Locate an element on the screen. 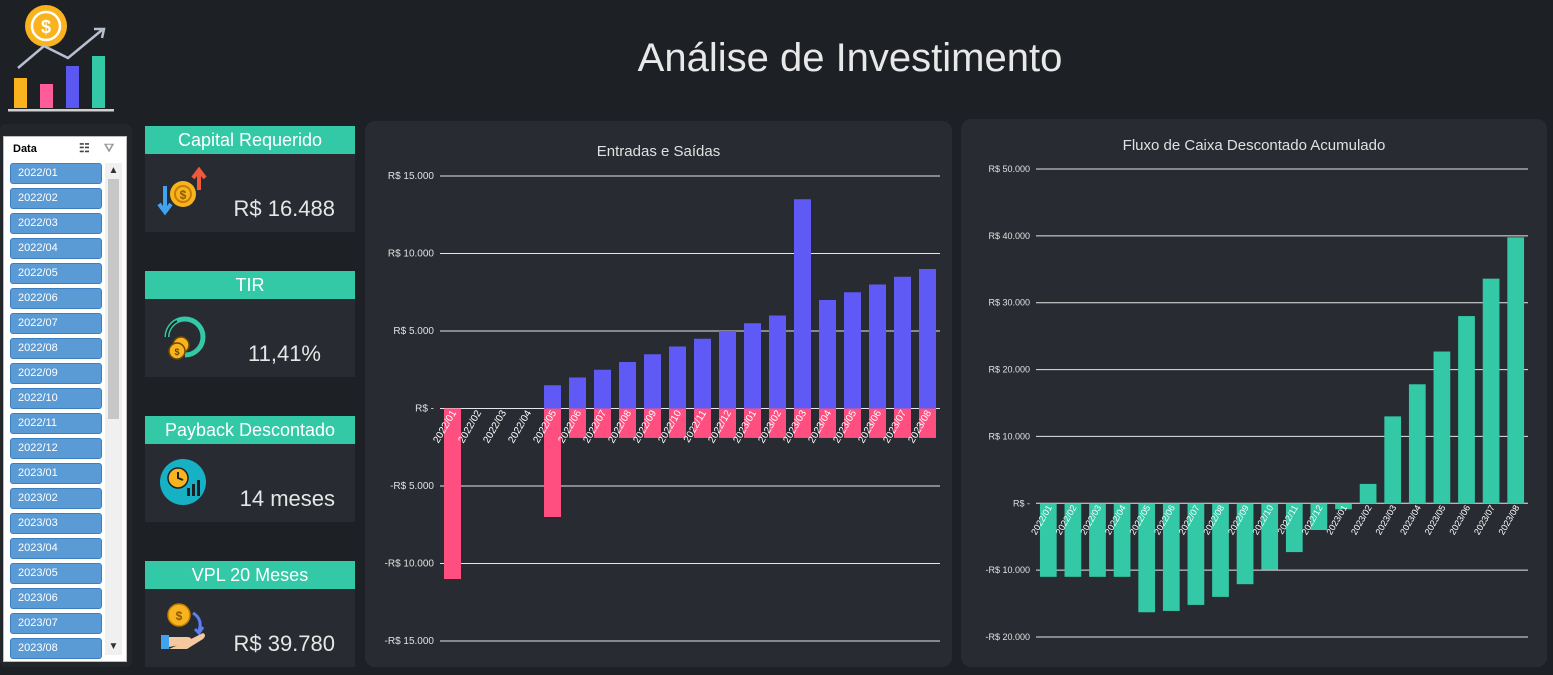  slicer-item: 2022/09 is located at coordinates (56, 373).